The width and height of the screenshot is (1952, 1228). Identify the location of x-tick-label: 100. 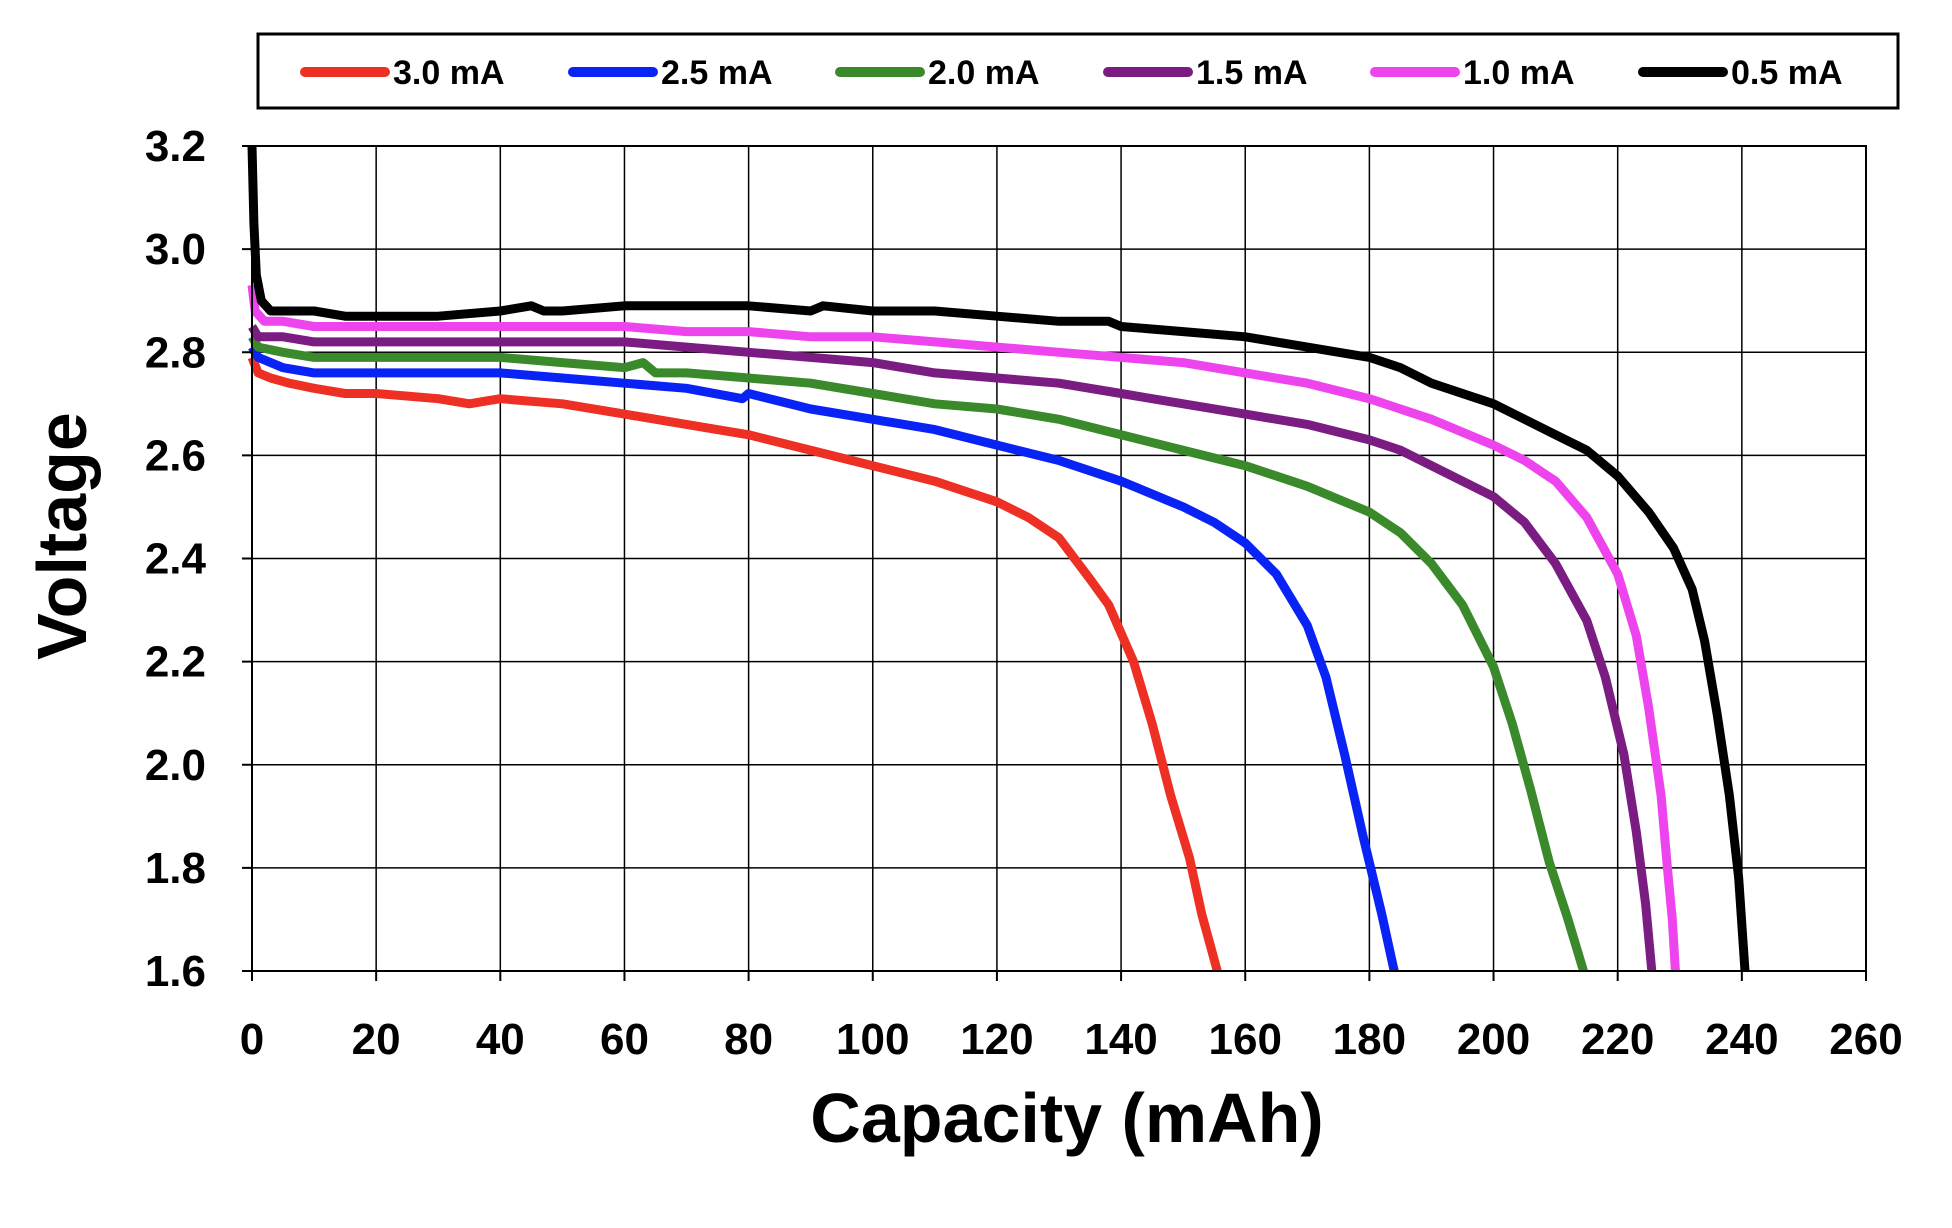
(872, 1039).